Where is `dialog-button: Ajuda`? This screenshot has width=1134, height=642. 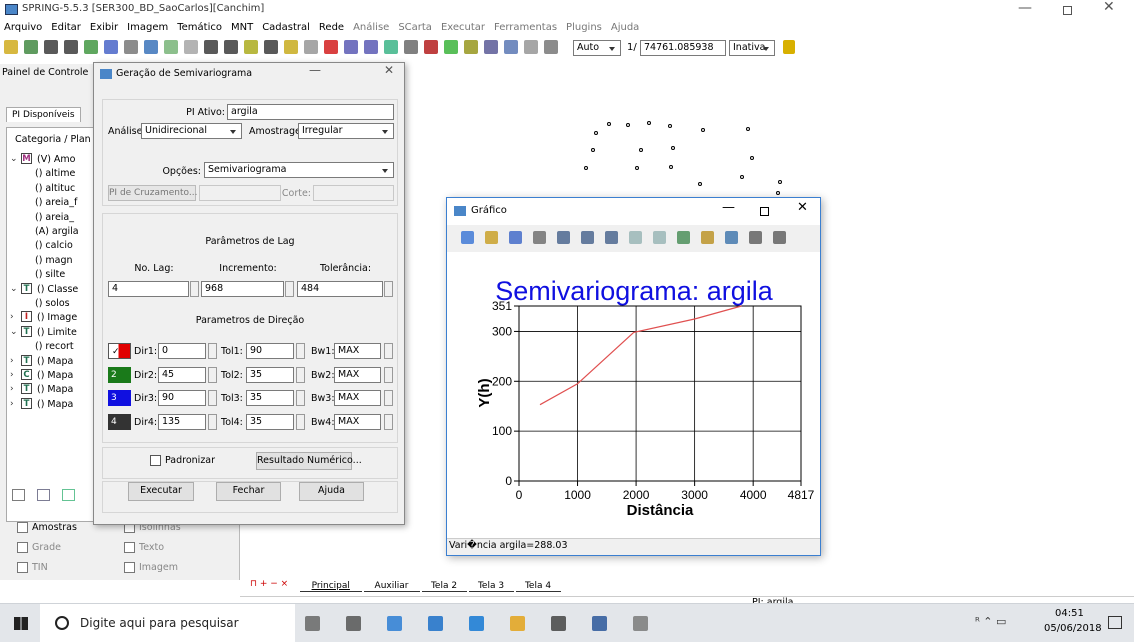
dialog-button: Ajuda is located at coordinates (331, 491).